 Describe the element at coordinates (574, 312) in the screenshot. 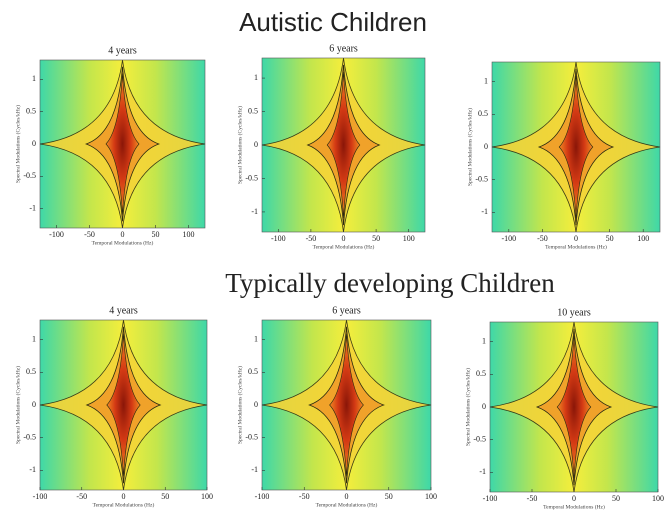

I see `panel-title: 10 years` at that location.